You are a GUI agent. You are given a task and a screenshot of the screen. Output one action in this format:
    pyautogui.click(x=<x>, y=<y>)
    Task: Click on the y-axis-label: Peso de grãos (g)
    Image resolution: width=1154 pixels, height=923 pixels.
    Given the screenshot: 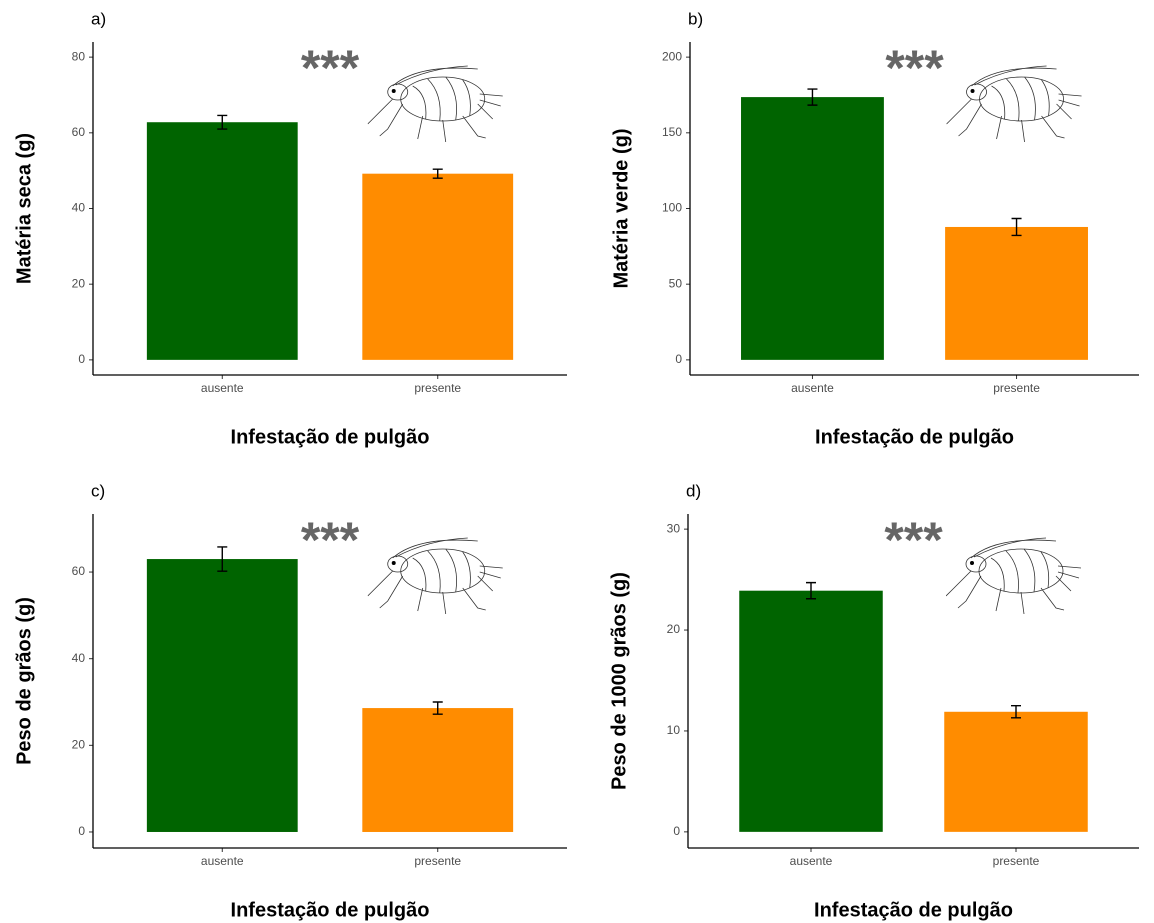 What is the action you would take?
    pyautogui.click(x=24, y=681)
    